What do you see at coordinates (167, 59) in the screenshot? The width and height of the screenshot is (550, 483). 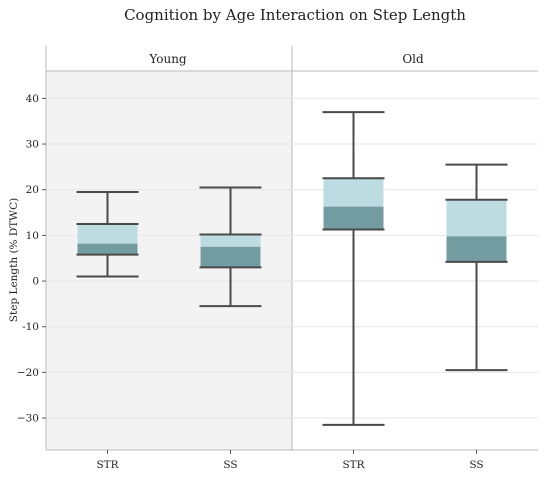 I see `facet-label-young: Young` at bounding box center [167, 59].